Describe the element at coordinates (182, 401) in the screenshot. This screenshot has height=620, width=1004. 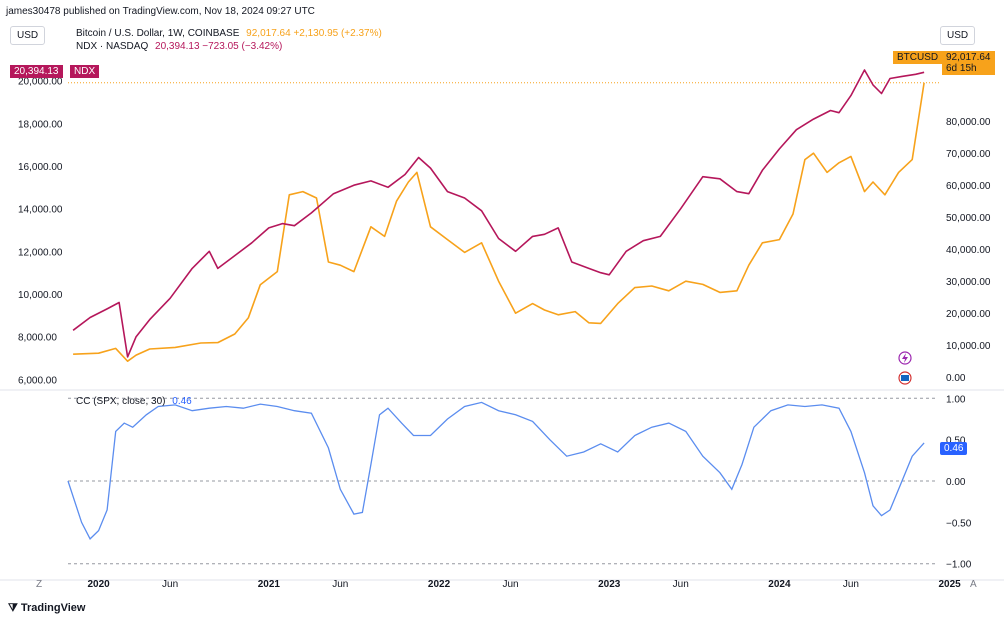
I see `cc-legend-value: 0.46` at that location.